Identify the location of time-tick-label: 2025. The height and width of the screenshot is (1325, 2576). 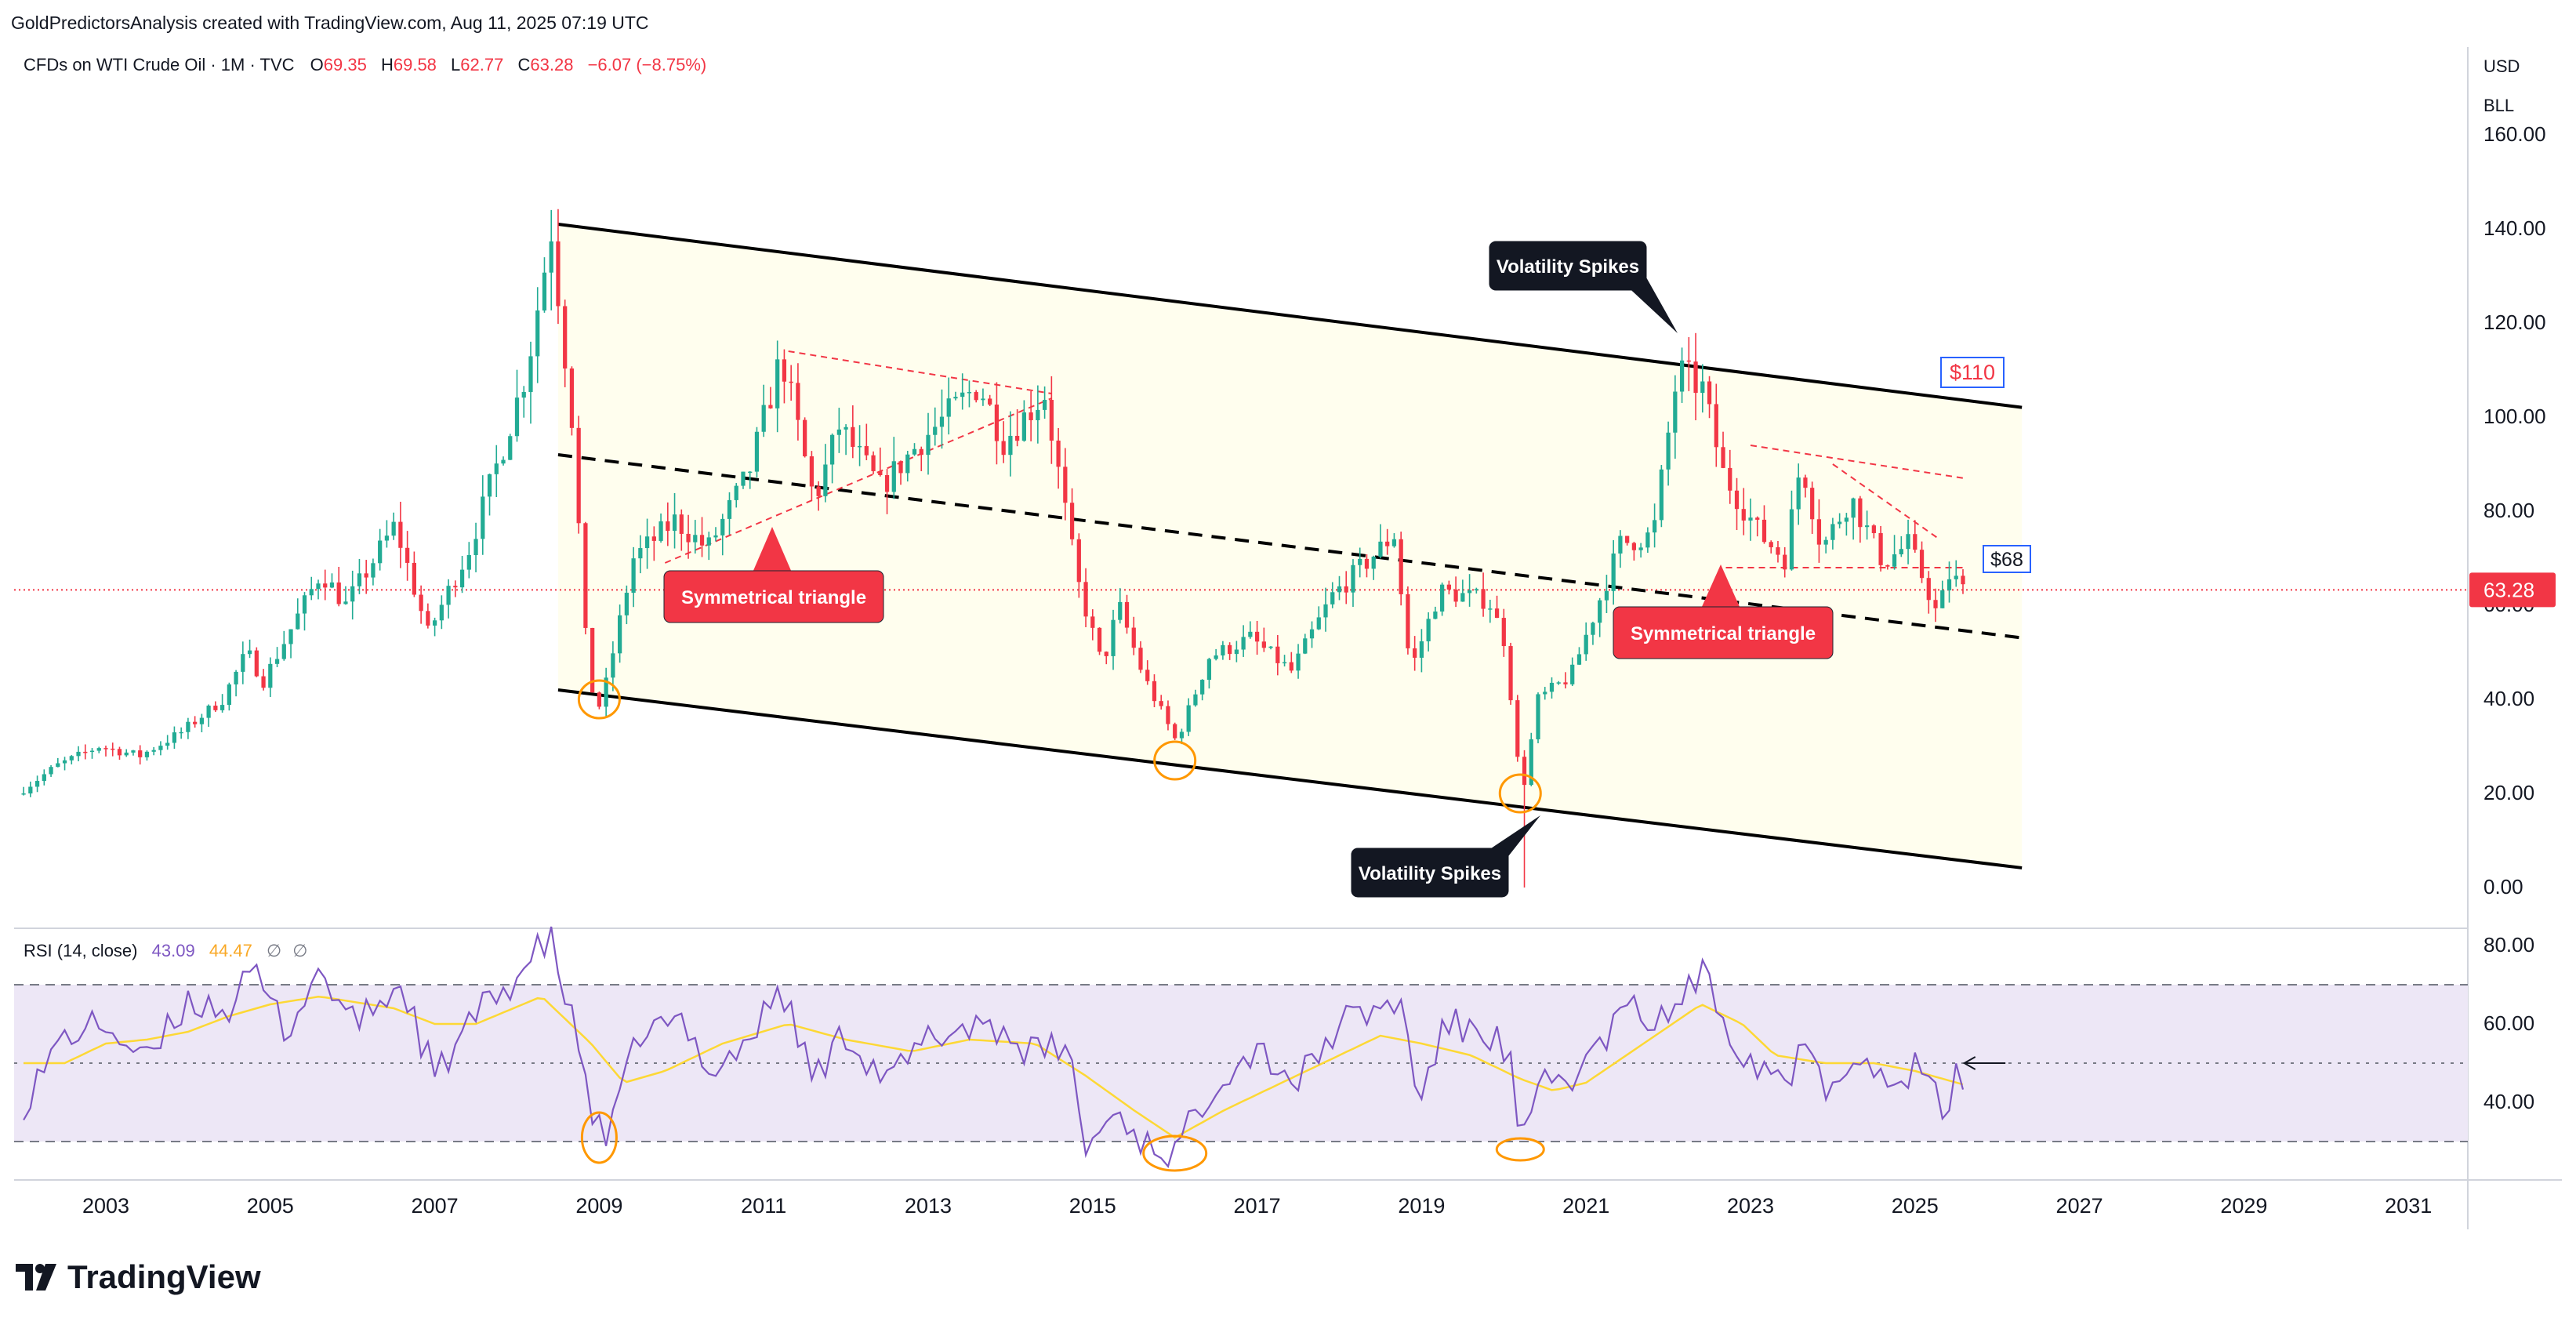
(1916, 1206).